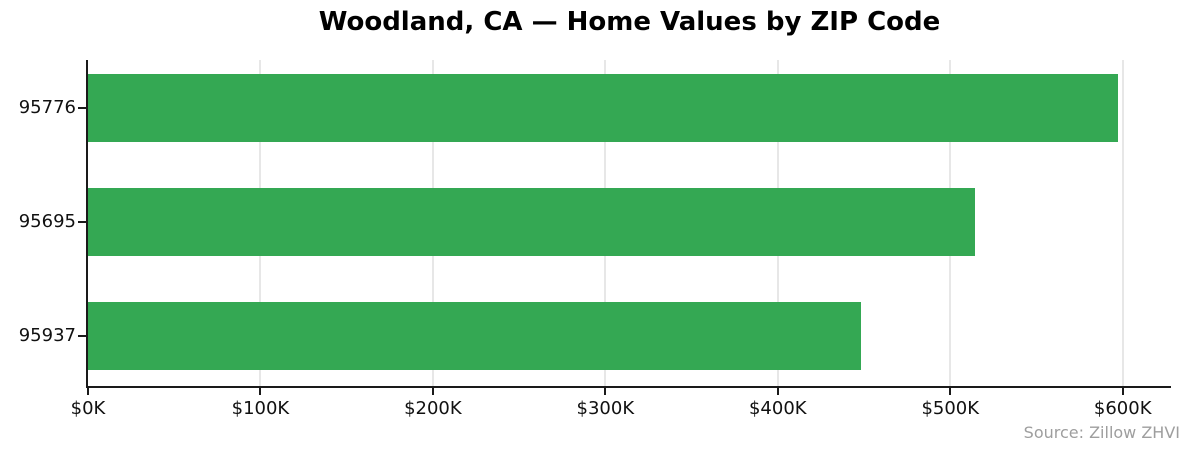  What do you see at coordinates (1122, 408) in the screenshot?
I see `x-tick-label: $600K` at bounding box center [1122, 408].